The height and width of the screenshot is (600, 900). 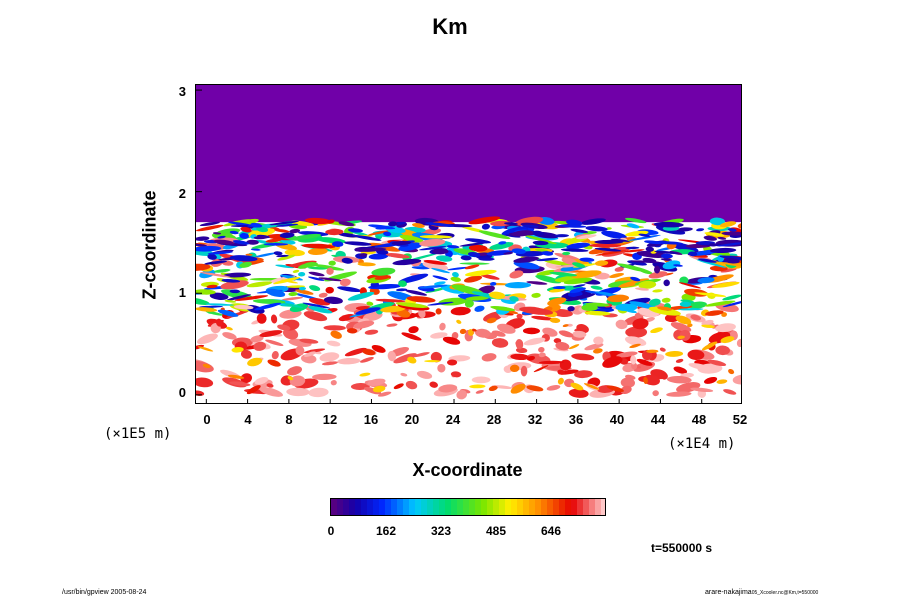 I want to click on x-tick-label: 44, so click(x=658, y=419).